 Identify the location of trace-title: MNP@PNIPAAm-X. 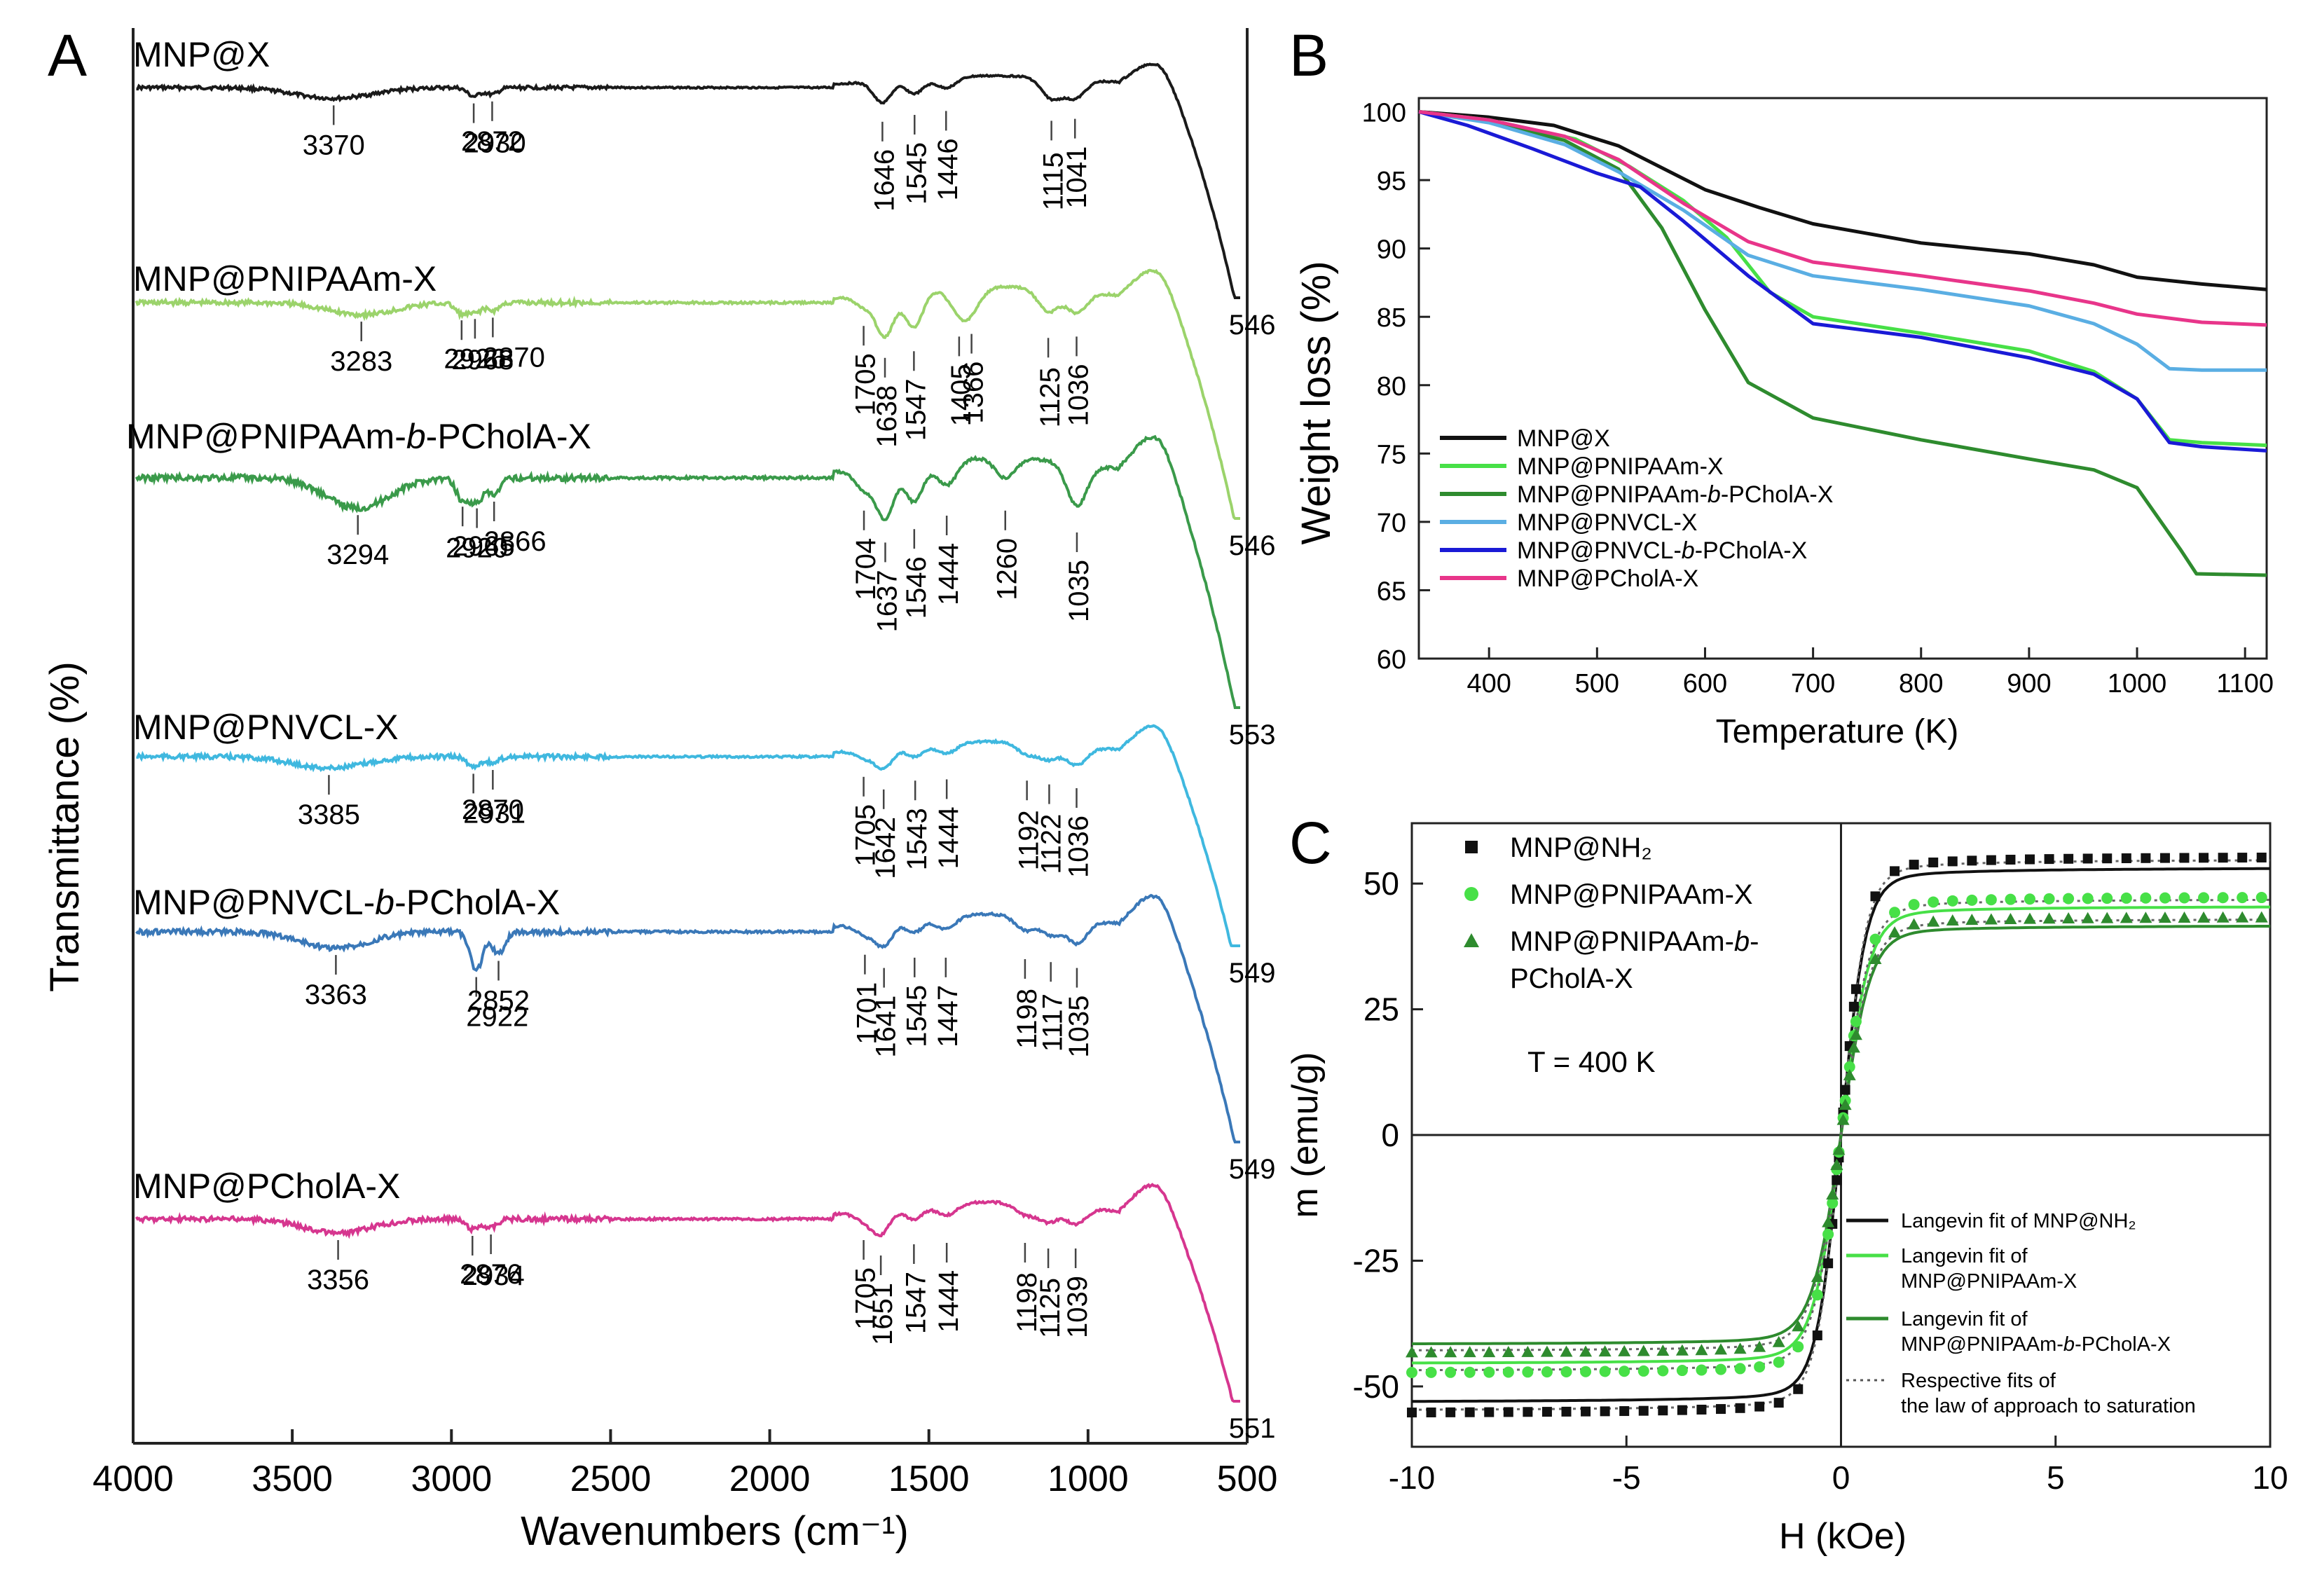
(285, 278).